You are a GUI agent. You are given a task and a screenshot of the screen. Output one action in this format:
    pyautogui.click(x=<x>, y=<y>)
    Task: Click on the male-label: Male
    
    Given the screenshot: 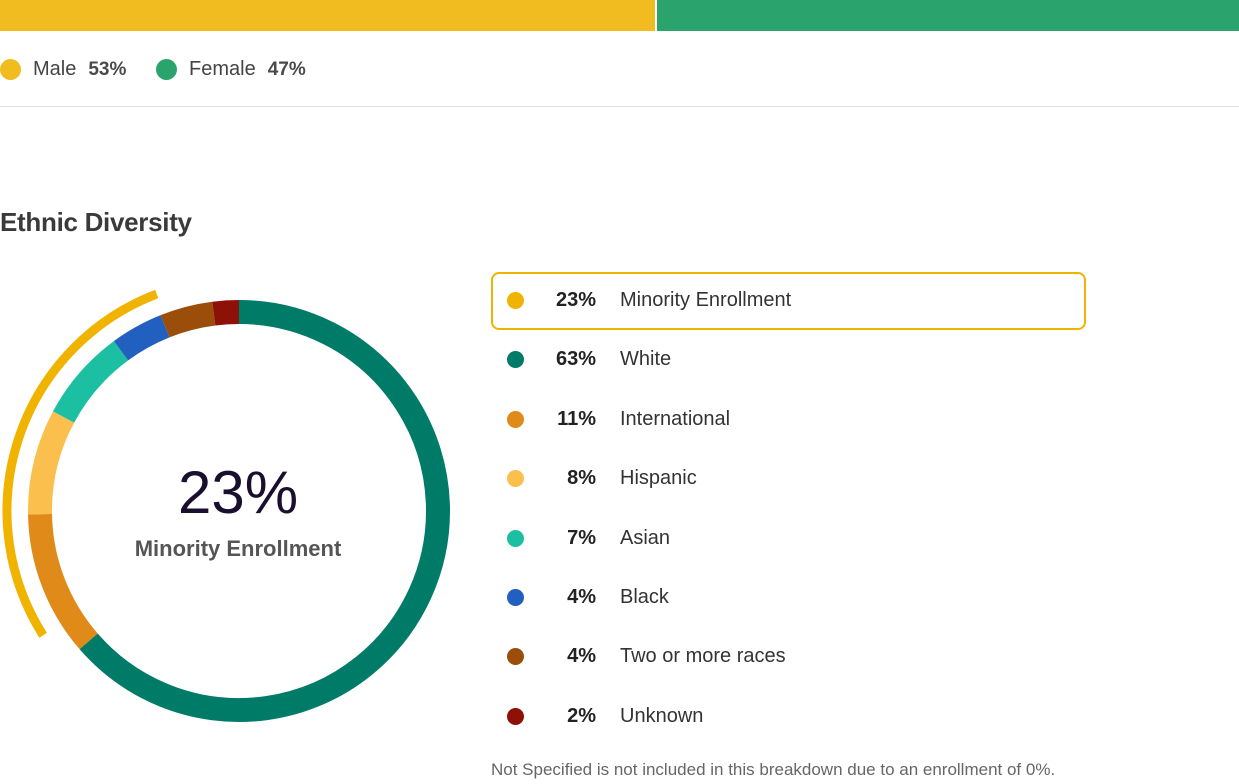 What is the action you would take?
    pyautogui.click(x=55, y=69)
    